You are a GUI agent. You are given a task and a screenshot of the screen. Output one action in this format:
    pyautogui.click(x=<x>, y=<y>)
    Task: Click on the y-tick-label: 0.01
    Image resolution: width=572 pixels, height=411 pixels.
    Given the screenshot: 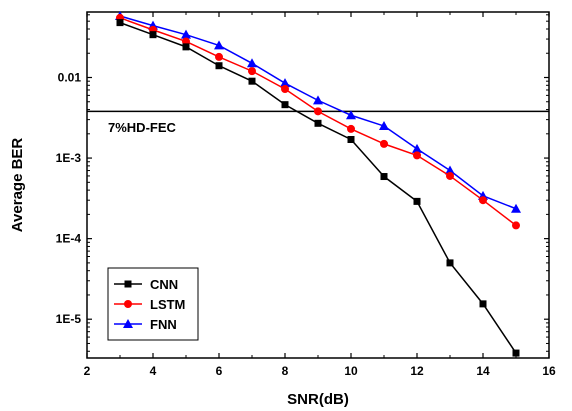 What is the action you would take?
    pyautogui.click(x=70, y=77)
    